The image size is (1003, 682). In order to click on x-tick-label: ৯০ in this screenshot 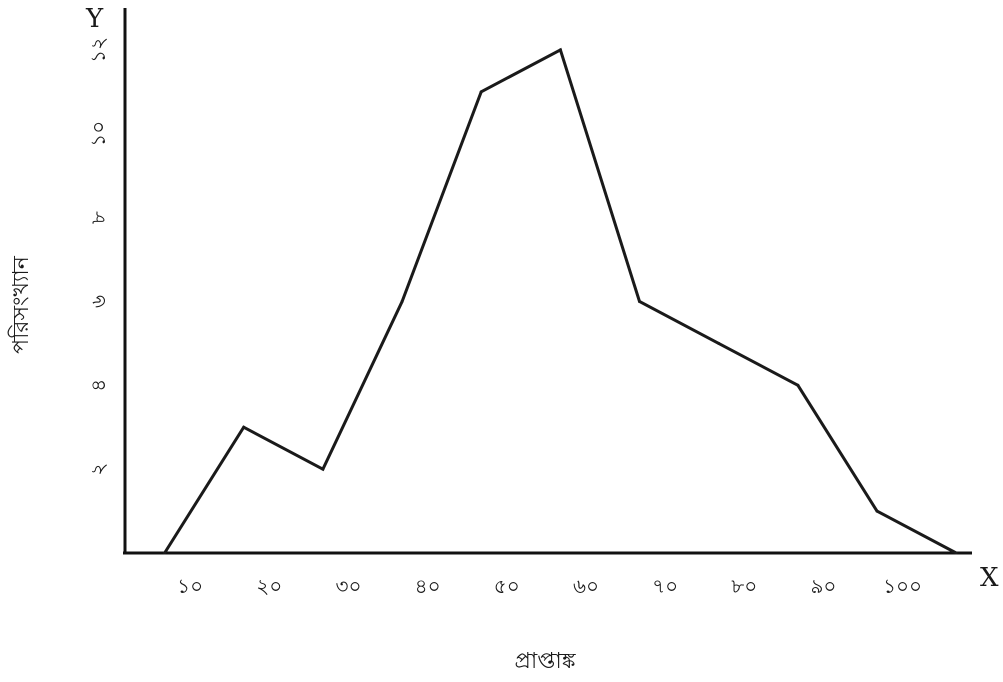, I will do `click(823, 586)`.